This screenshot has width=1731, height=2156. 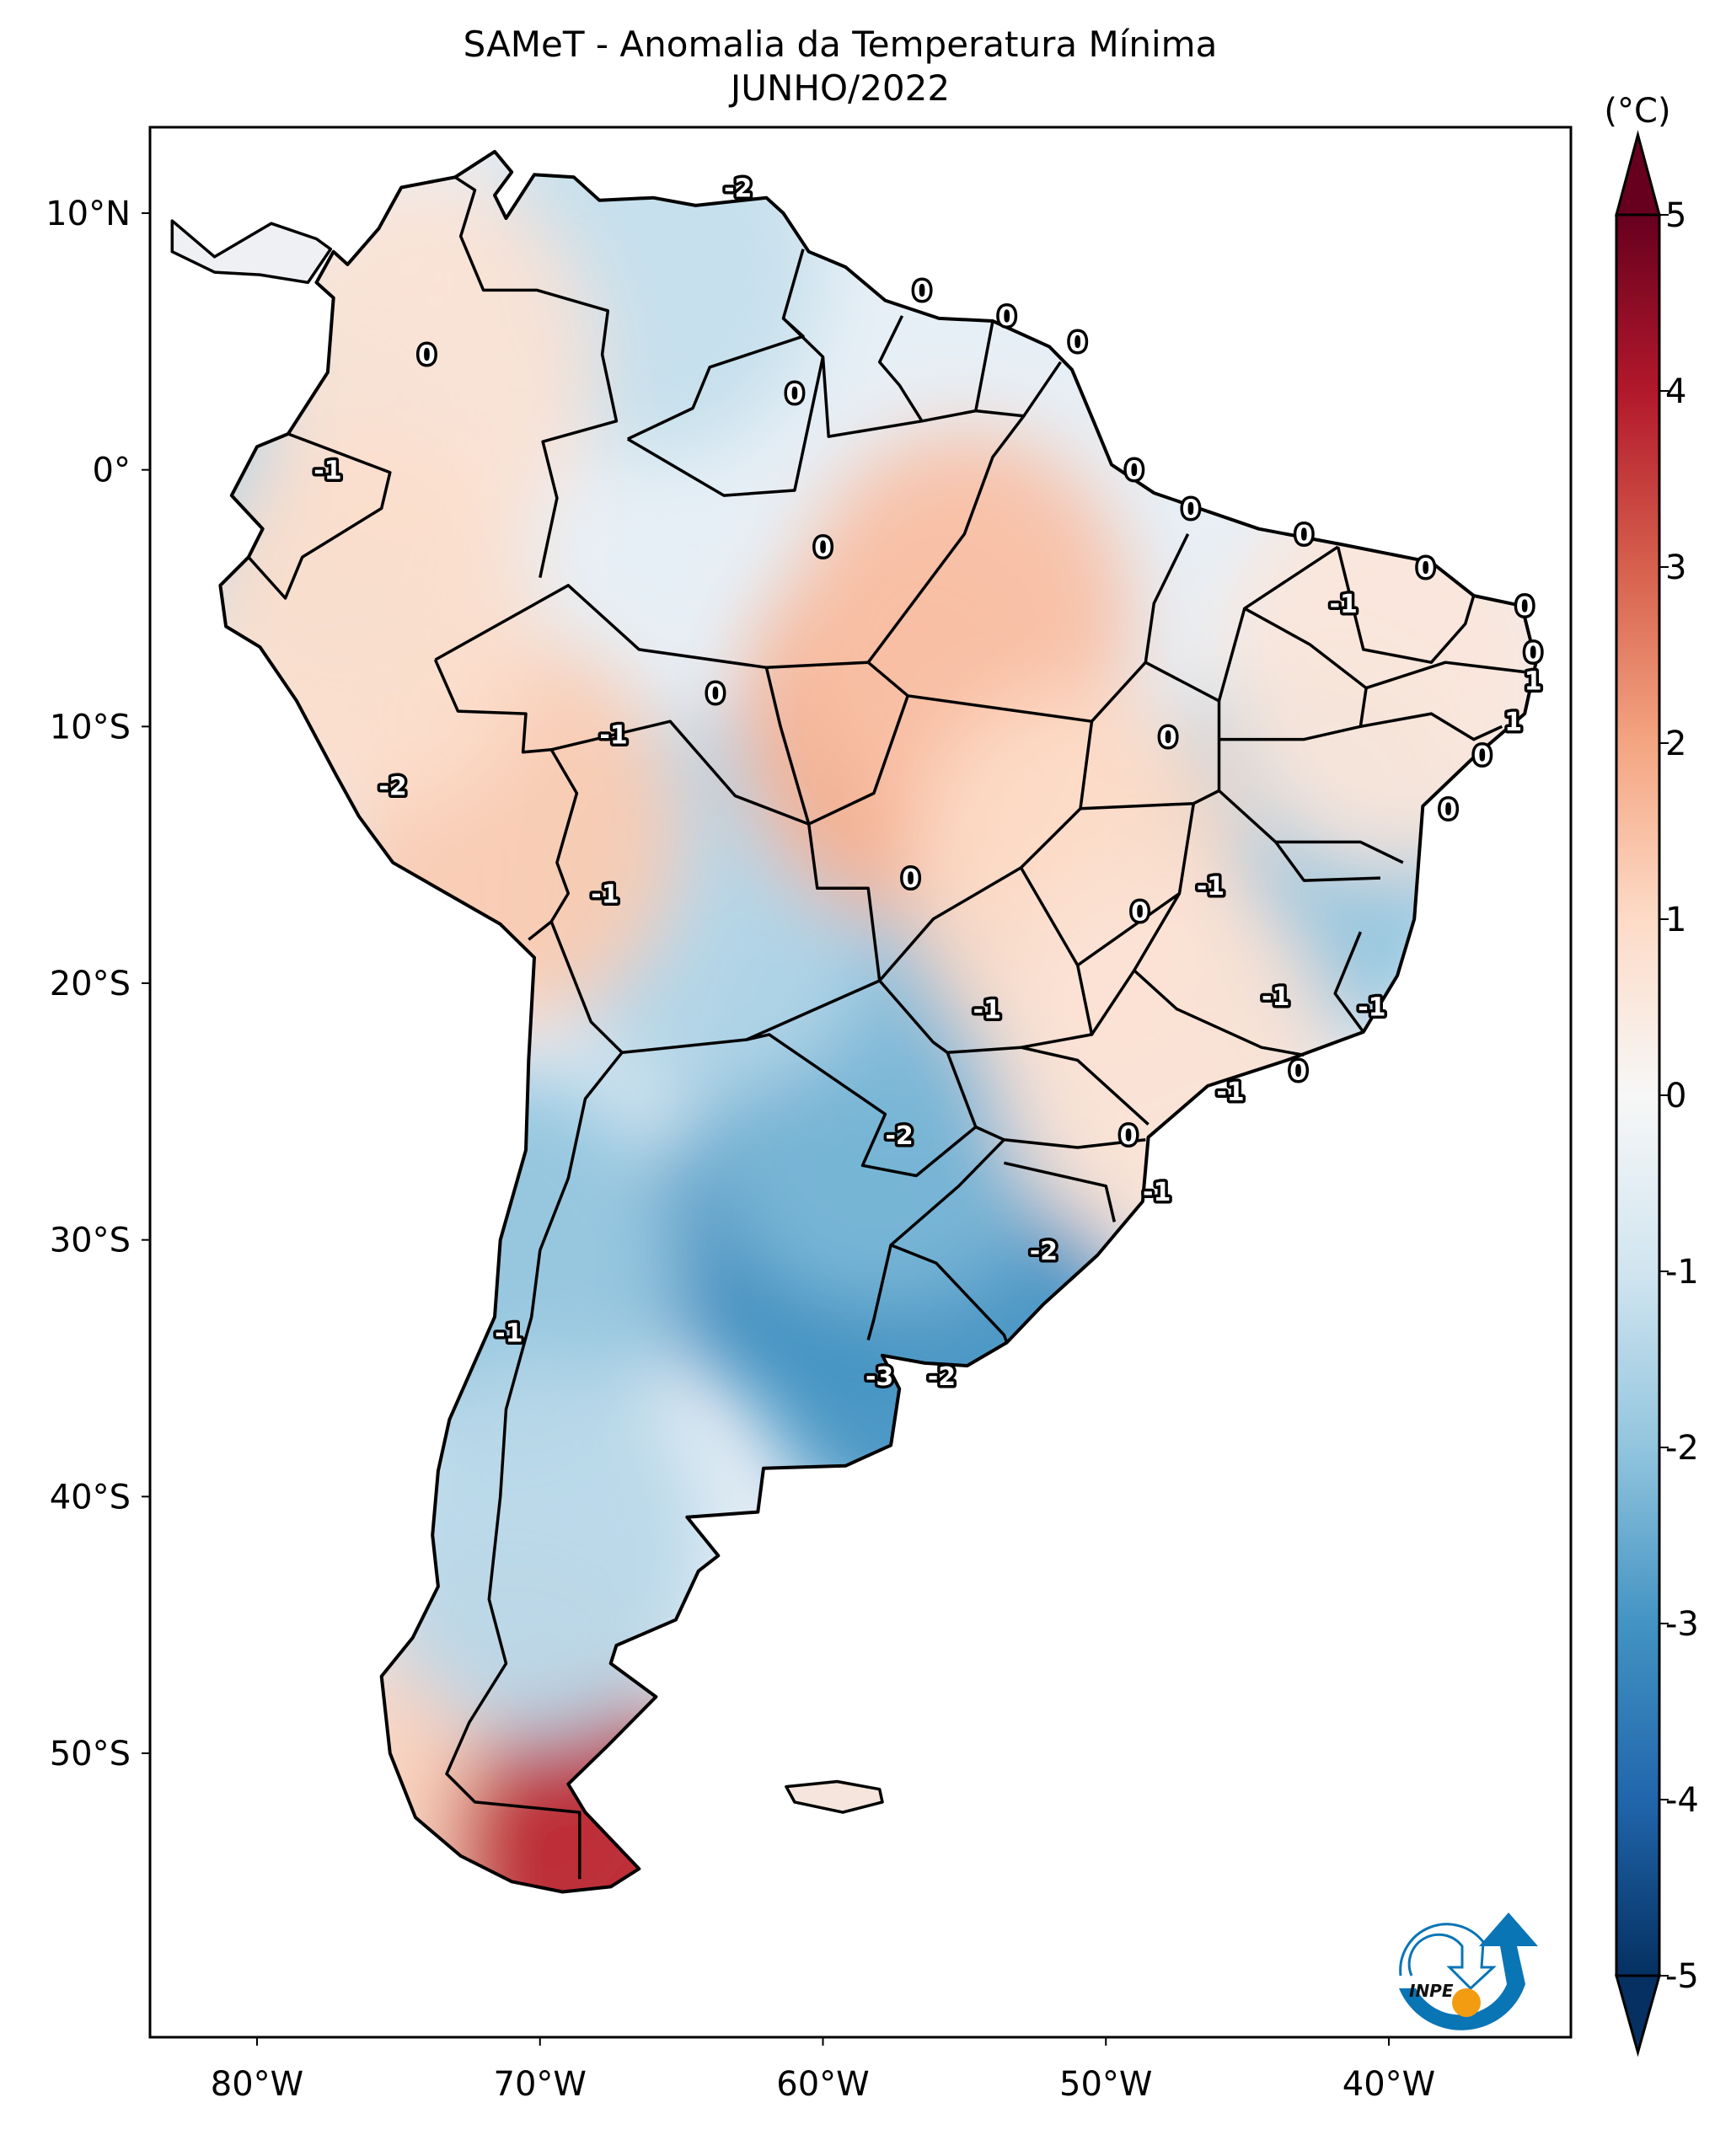 I want to click on colorbar: (°C) 5 4 3 2 1 0 -1 -2 -3 -4 -5, so click(x=1651, y=1074).